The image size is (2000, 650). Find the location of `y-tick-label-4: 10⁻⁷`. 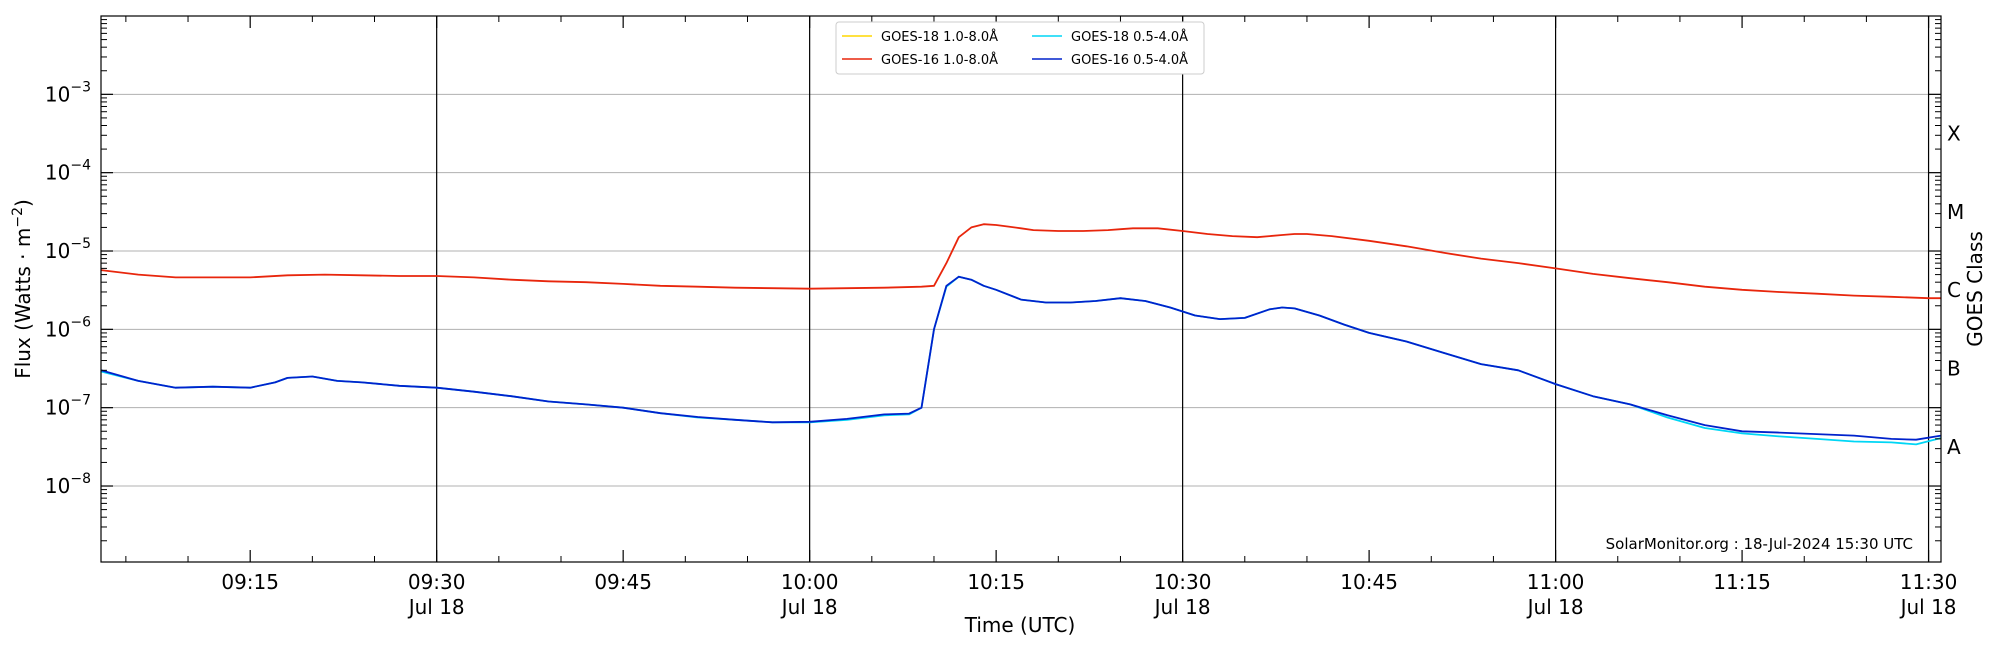

y-tick-label-4: 10⁻⁷ is located at coordinates (68, 406).